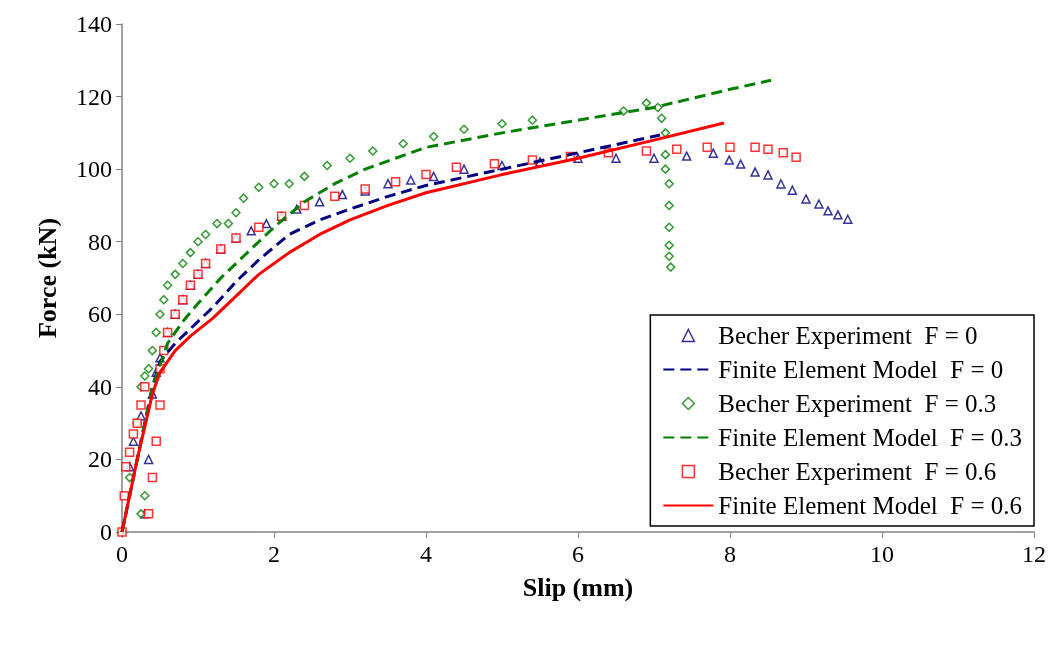 This screenshot has height=646, width=1059. What do you see at coordinates (870, 437) in the screenshot?
I see `legend-label: Finite Element Model F = 0.3` at bounding box center [870, 437].